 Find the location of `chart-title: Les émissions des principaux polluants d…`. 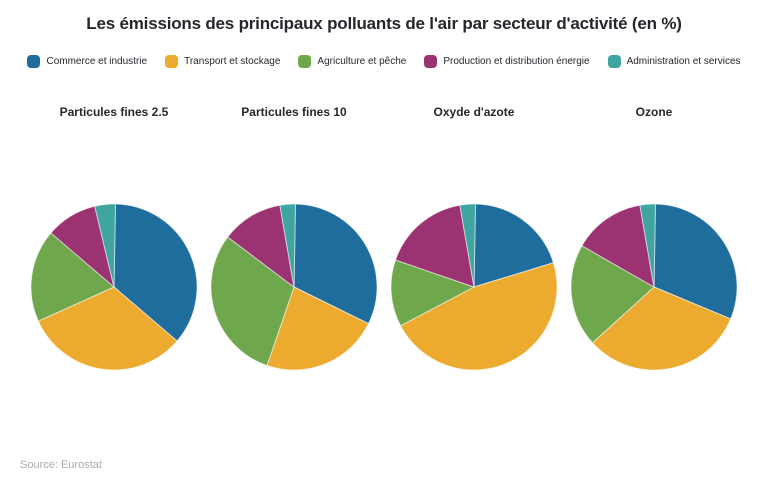

chart-title: Les émissions des principaux polluants d… is located at coordinates (384, 23).